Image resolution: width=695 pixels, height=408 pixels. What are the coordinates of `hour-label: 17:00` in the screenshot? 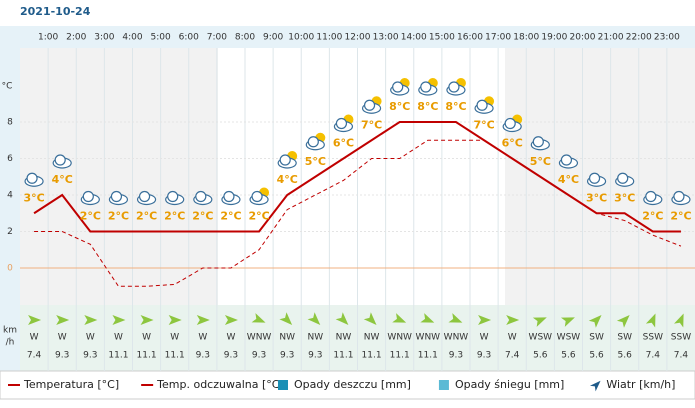 It's located at (498, 38).